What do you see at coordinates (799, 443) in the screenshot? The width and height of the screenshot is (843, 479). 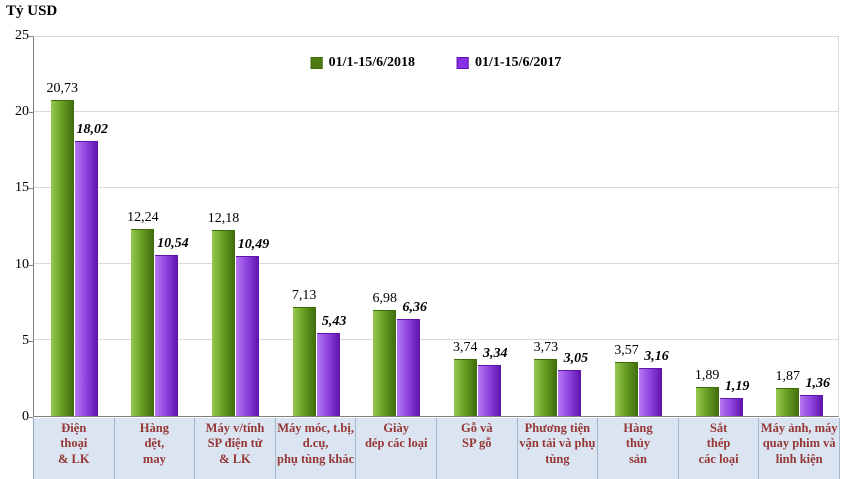 I see `x-axis-label-text: Máy ảnh, máy quay phim và linh kiện` at bounding box center [799, 443].